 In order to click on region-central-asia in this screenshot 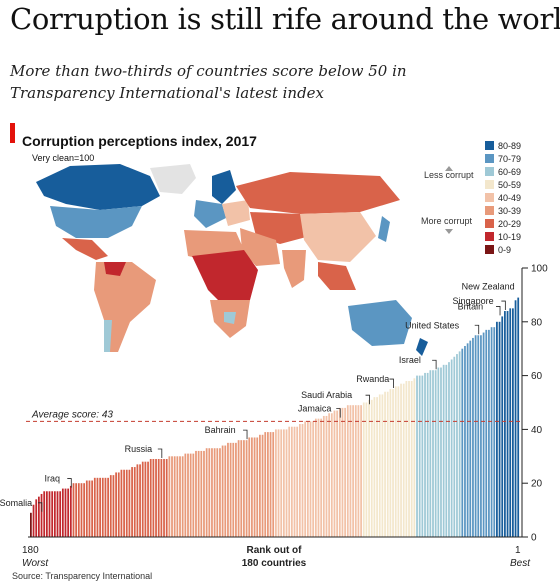, I will do `click(280, 228)`.